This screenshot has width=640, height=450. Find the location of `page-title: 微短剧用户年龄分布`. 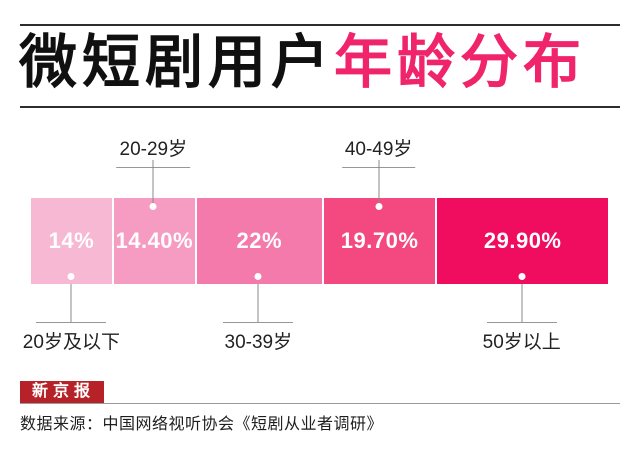

page-title: 微短剧用户年龄分布 is located at coordinates (302, 63).